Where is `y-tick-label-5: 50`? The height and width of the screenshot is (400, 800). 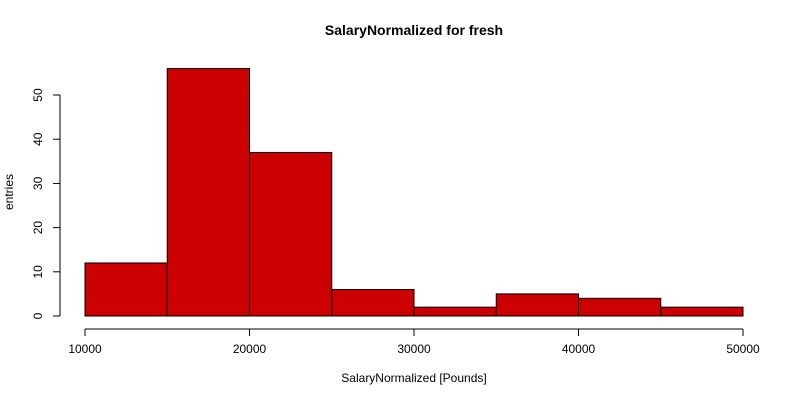 y-tick-label-5: 50 is located at coordinates (38, 95).